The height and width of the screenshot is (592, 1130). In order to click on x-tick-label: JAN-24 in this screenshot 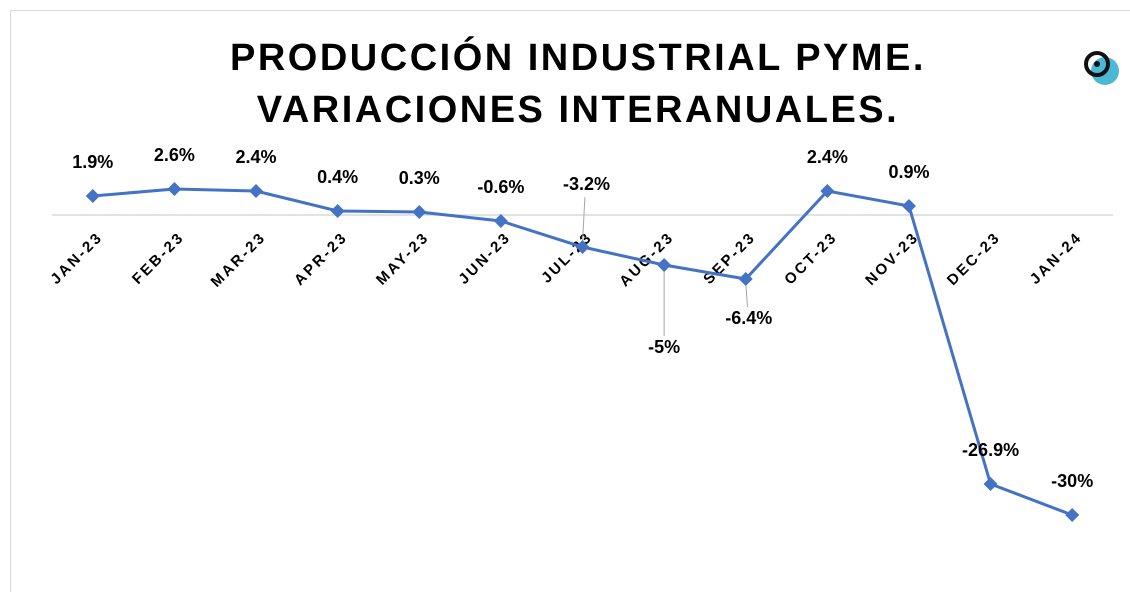, I will do `click(1056, 258)`.